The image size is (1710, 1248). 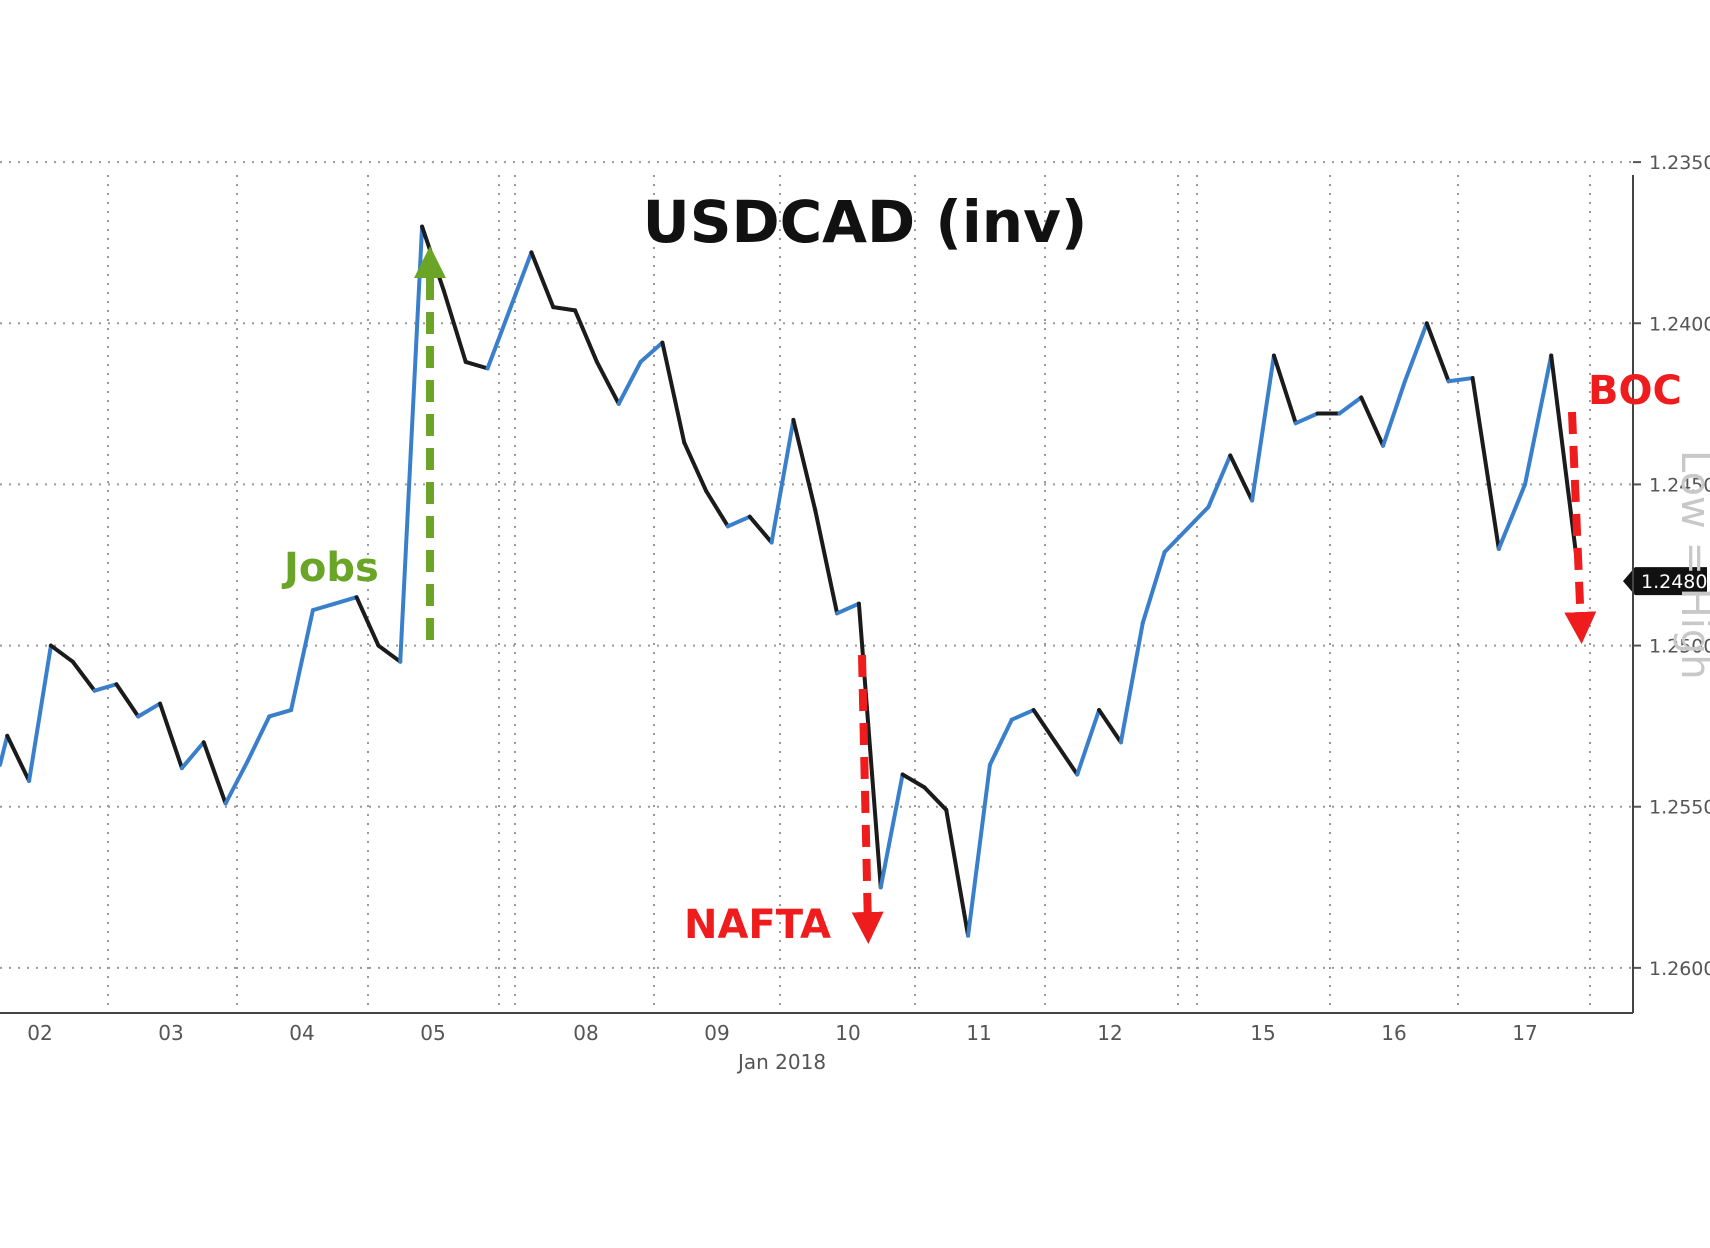 I want to click on nafta-arrow, so click(x=867, y=799).